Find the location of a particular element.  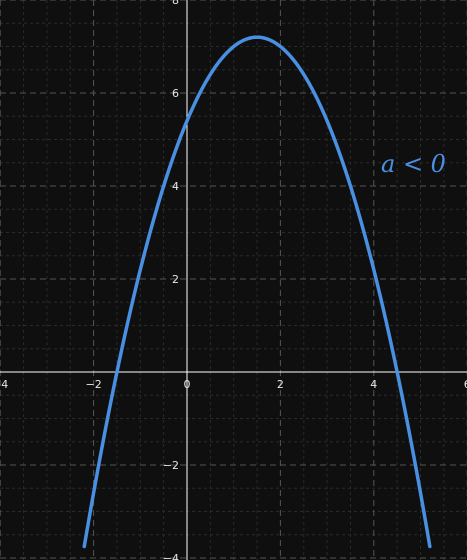

y-tick-label: 8 is located at coordinates (175, 3).